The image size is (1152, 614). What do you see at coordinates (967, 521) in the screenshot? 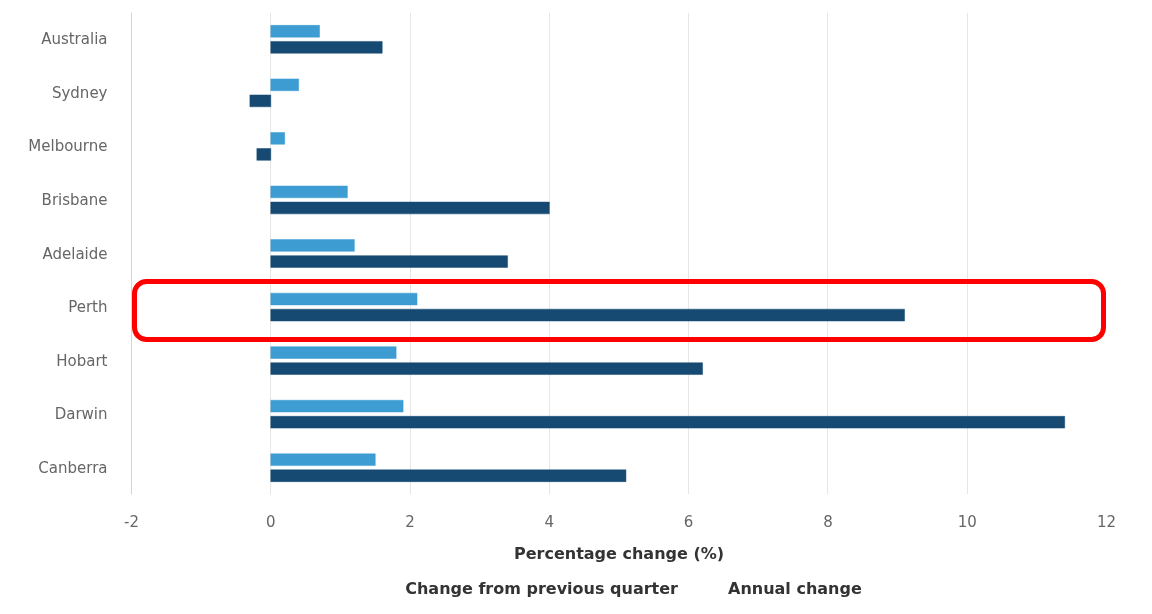
I see `x-tick-label: 10` at bounding box center [967, 521].